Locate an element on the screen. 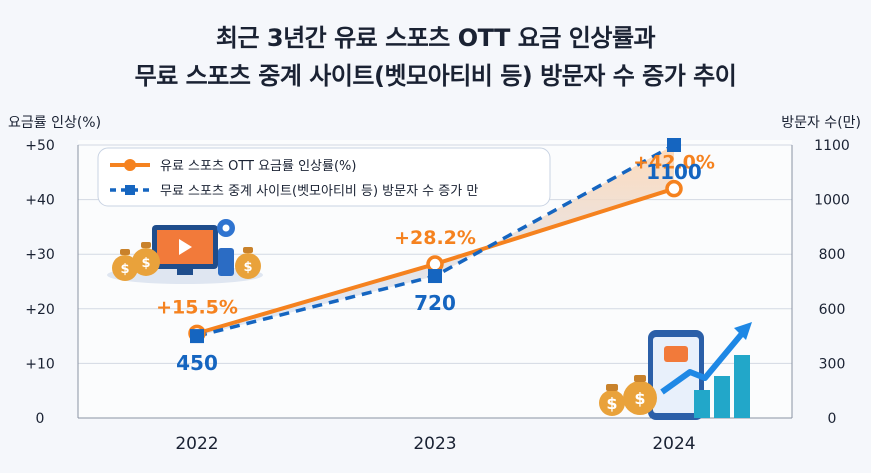 This screenshot has height=473, width=871. ott-price-data-label: +28.2% is located at coordinates (435, 238).